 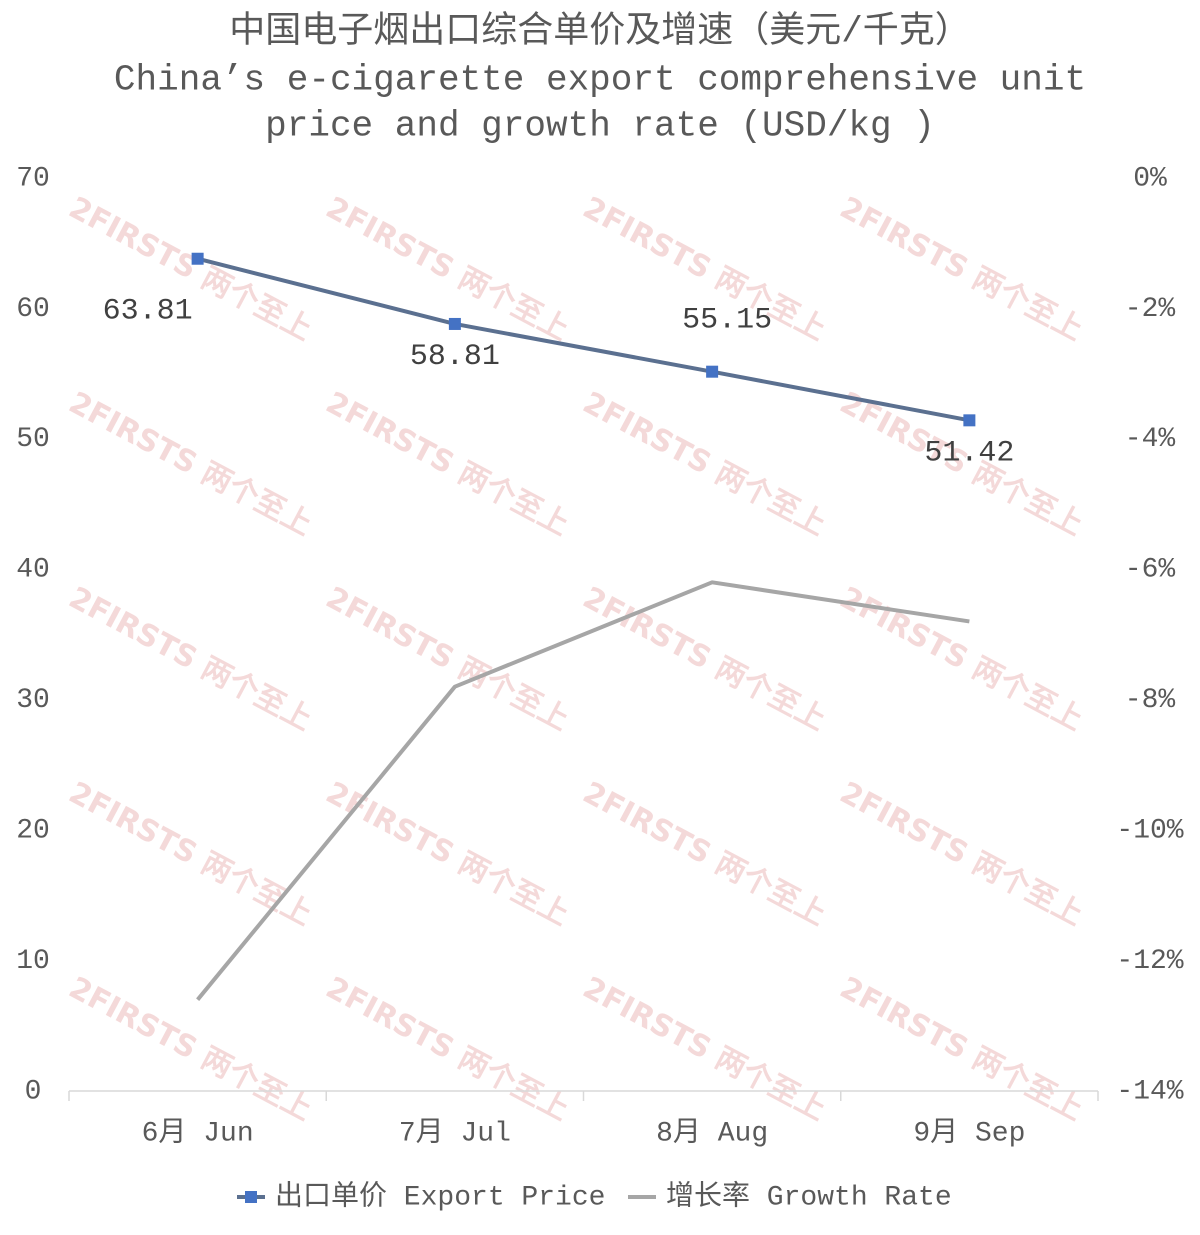 I want to click on legend-marker, so click(x=251, y=1197).